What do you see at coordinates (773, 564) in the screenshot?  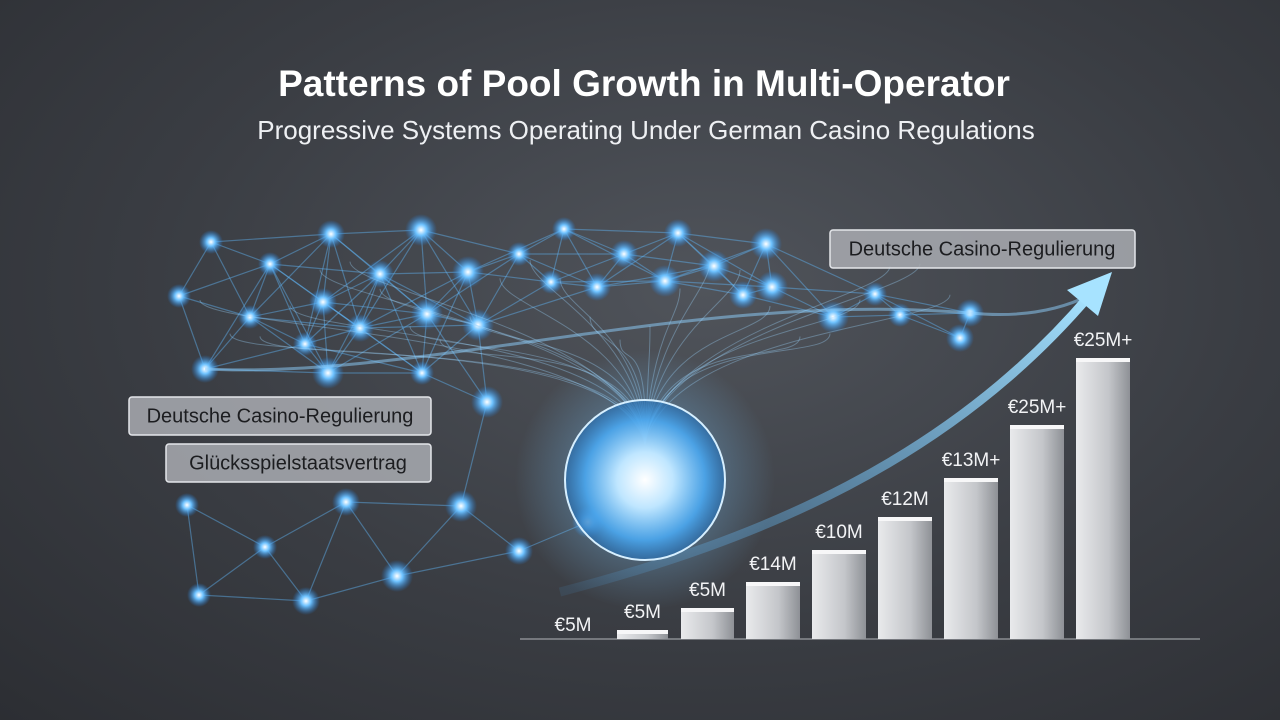 I see `bar-label: €14M` at bounding box center [773, 564].